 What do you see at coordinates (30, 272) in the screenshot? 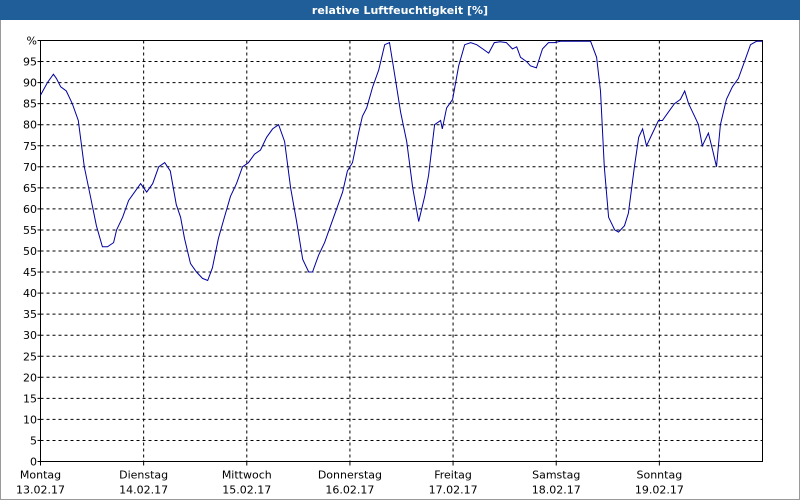
I see `y-tick-label: 45` at bounding box center [30, 272].